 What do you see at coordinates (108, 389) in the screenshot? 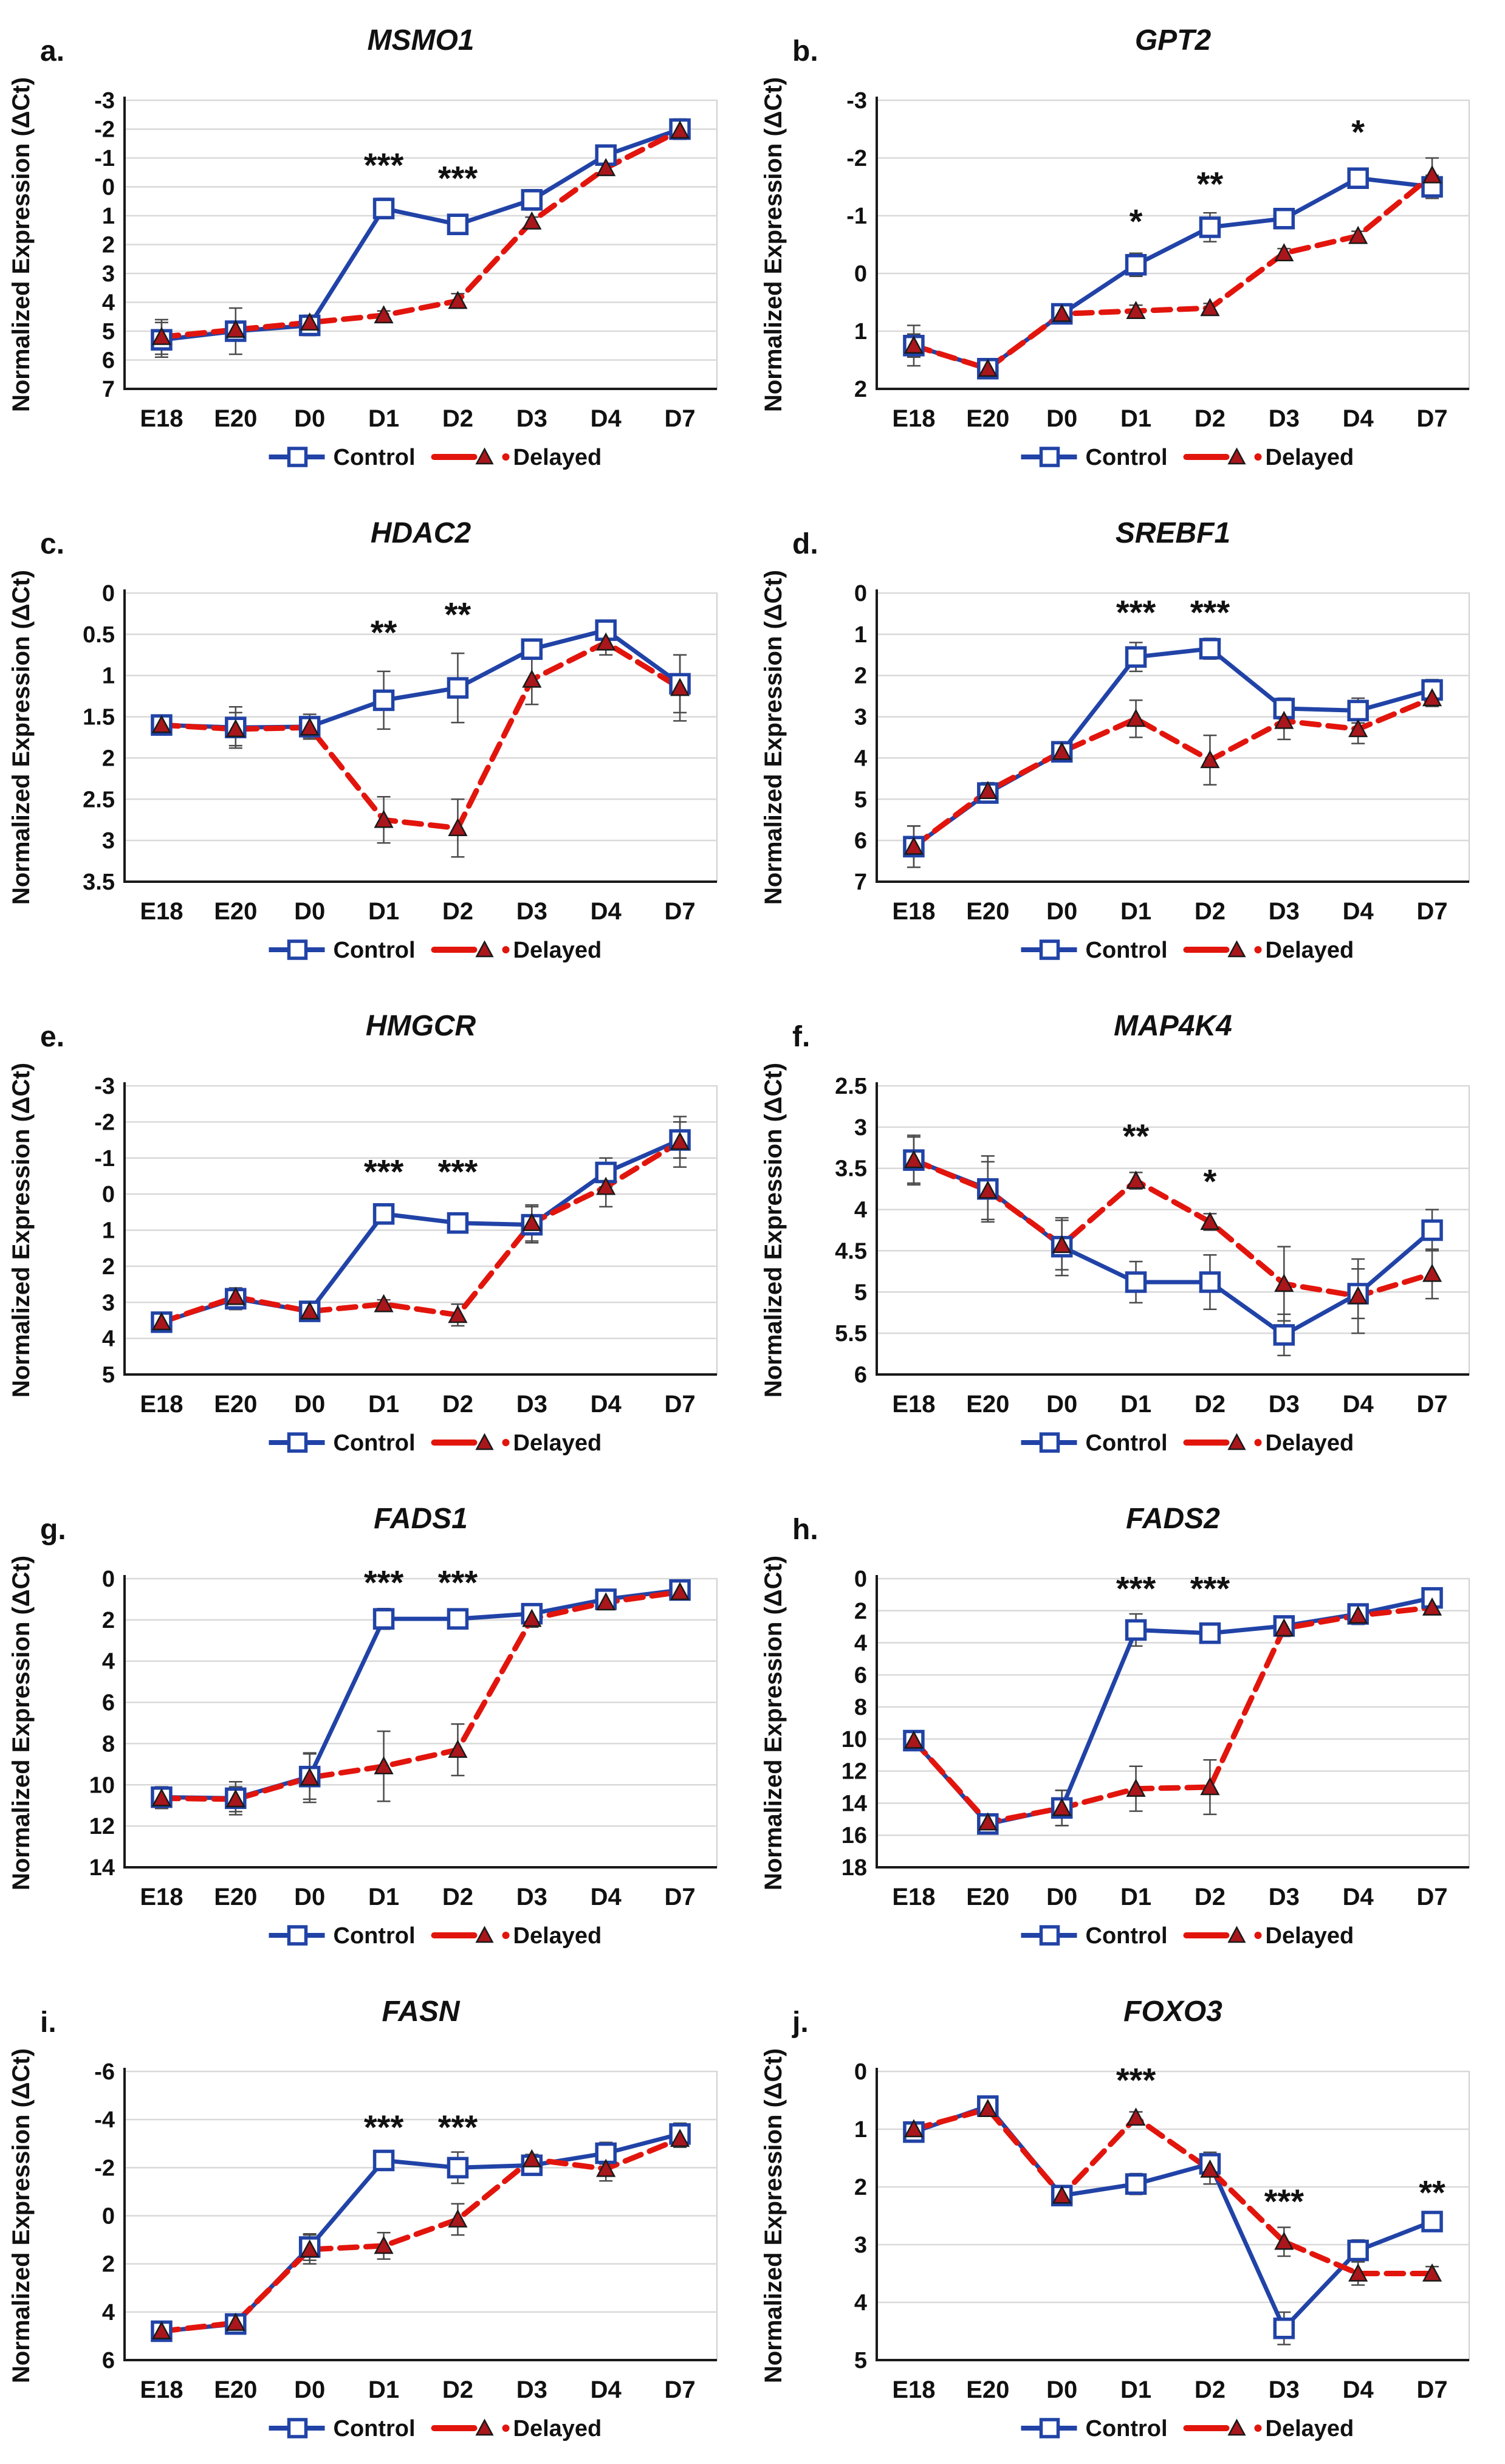
I see `y-tick-label: 7` at bounding box center [108, 389].